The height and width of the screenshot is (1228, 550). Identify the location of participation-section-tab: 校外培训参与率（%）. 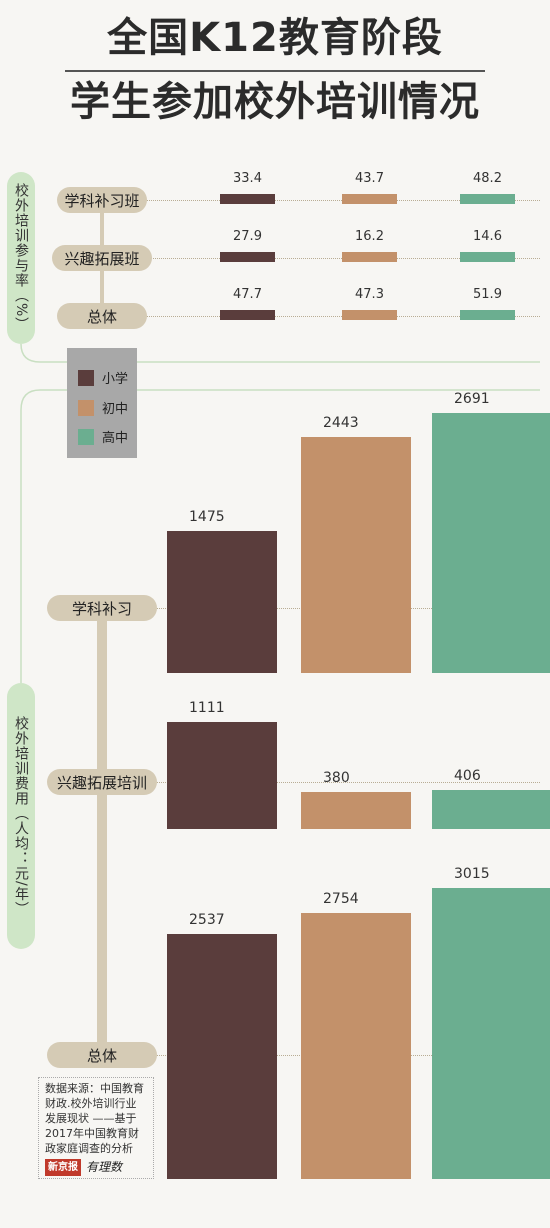
(21, 258).